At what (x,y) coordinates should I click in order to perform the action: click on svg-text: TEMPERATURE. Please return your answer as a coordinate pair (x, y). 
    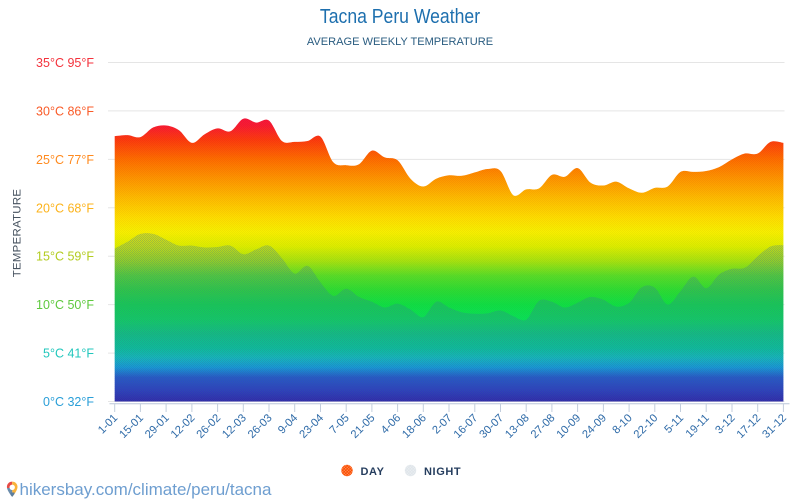
    Looking at the image, I should click on (18, 233).